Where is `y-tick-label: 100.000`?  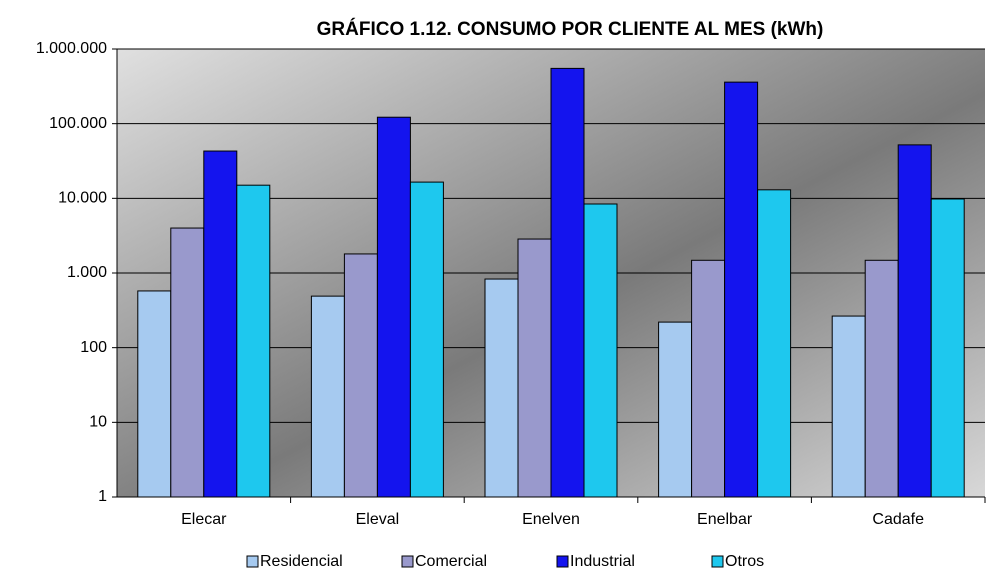
y-tick-label: 100.000 is located at coordinates (78, 123).